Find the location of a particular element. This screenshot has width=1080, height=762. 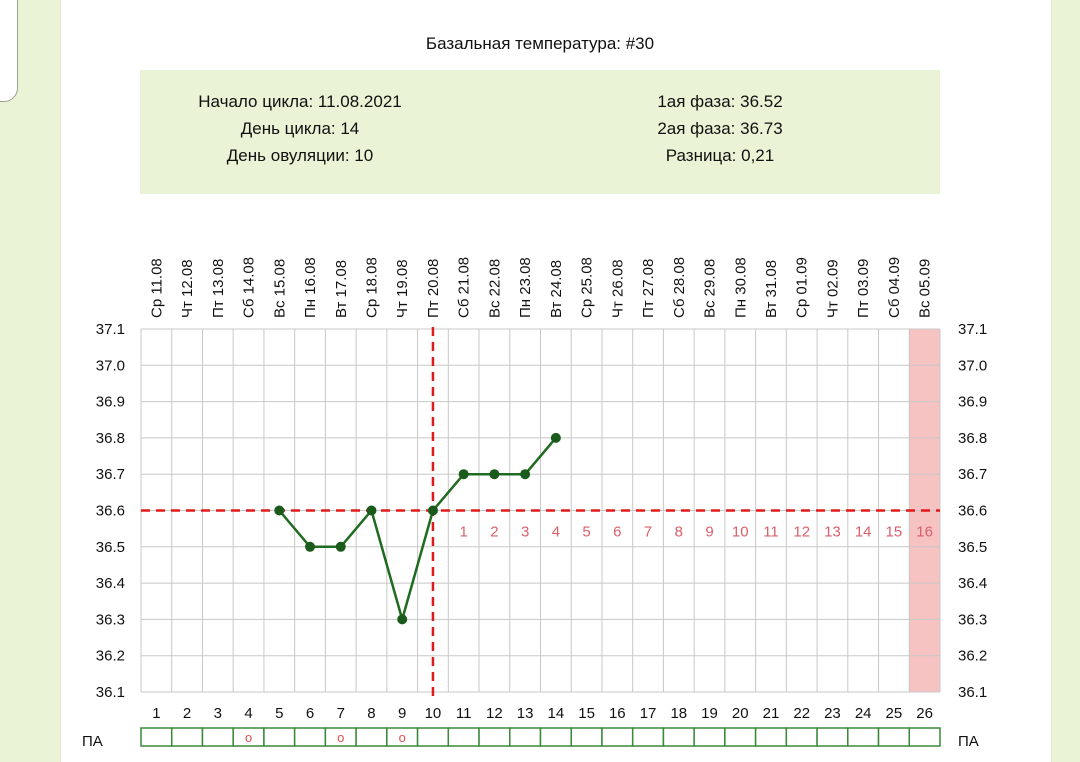

date-label: Вт 17.08 is located at coordinates (341, 289).